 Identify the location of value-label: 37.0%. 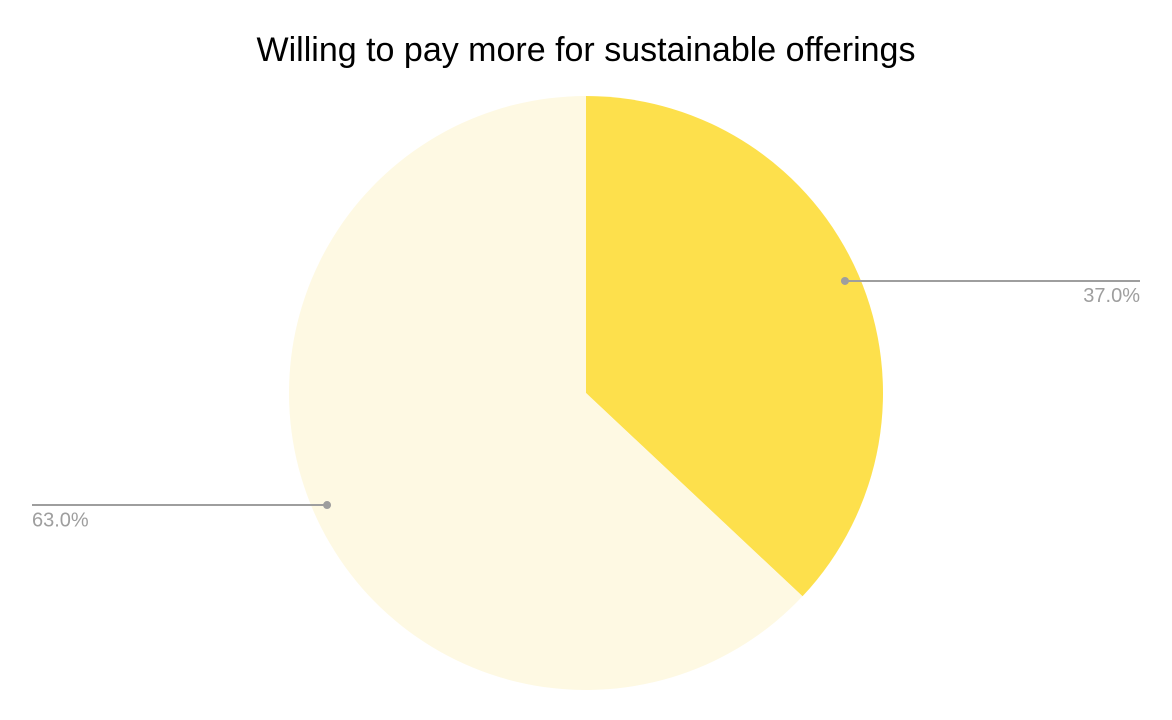
(1111, 296).